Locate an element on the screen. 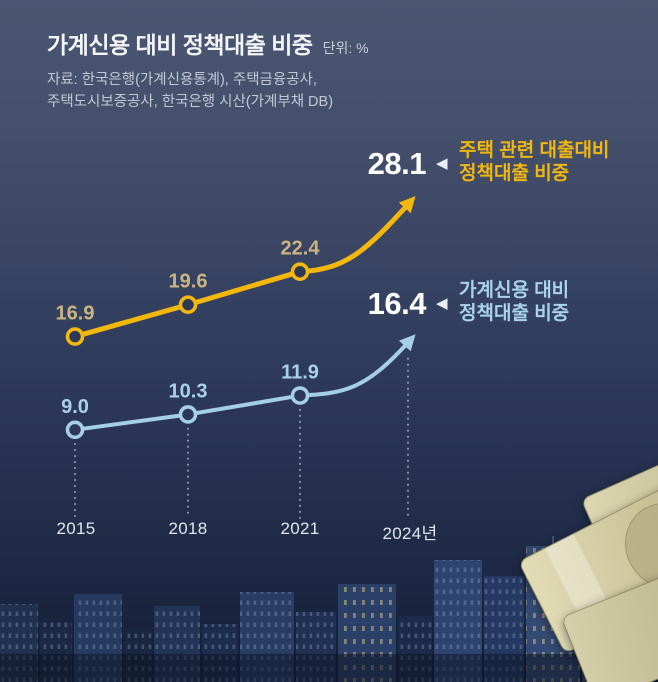 The image size is (658, 682). chart-title: 가계신용 대비 정책대출 비중 is located at coordinates (180, 45).